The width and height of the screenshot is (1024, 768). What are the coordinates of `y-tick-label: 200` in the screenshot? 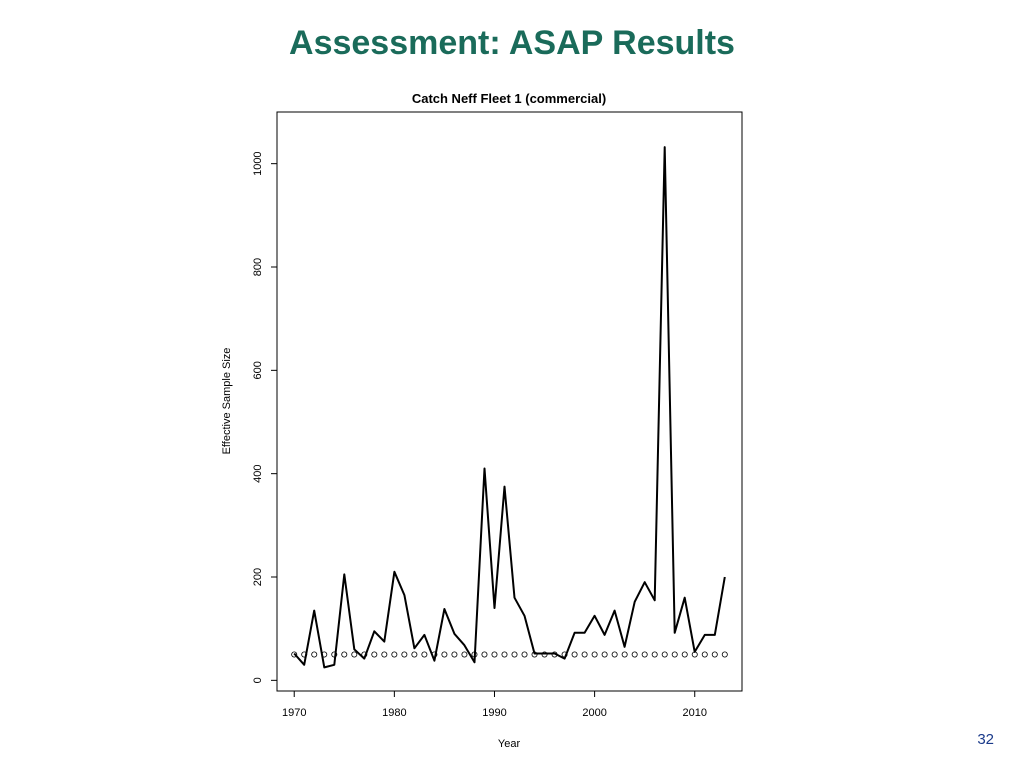 It's located at (258, 577).